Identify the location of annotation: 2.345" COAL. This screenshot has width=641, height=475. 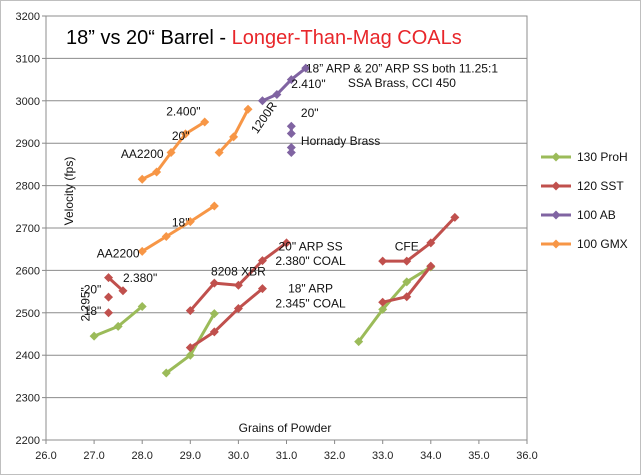
(310, 303).